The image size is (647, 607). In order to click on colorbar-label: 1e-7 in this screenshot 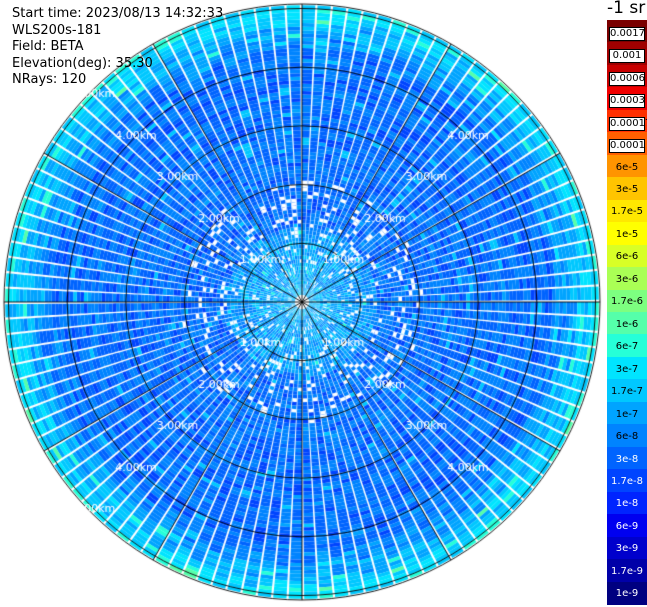, I will do `click(627, 414)`.